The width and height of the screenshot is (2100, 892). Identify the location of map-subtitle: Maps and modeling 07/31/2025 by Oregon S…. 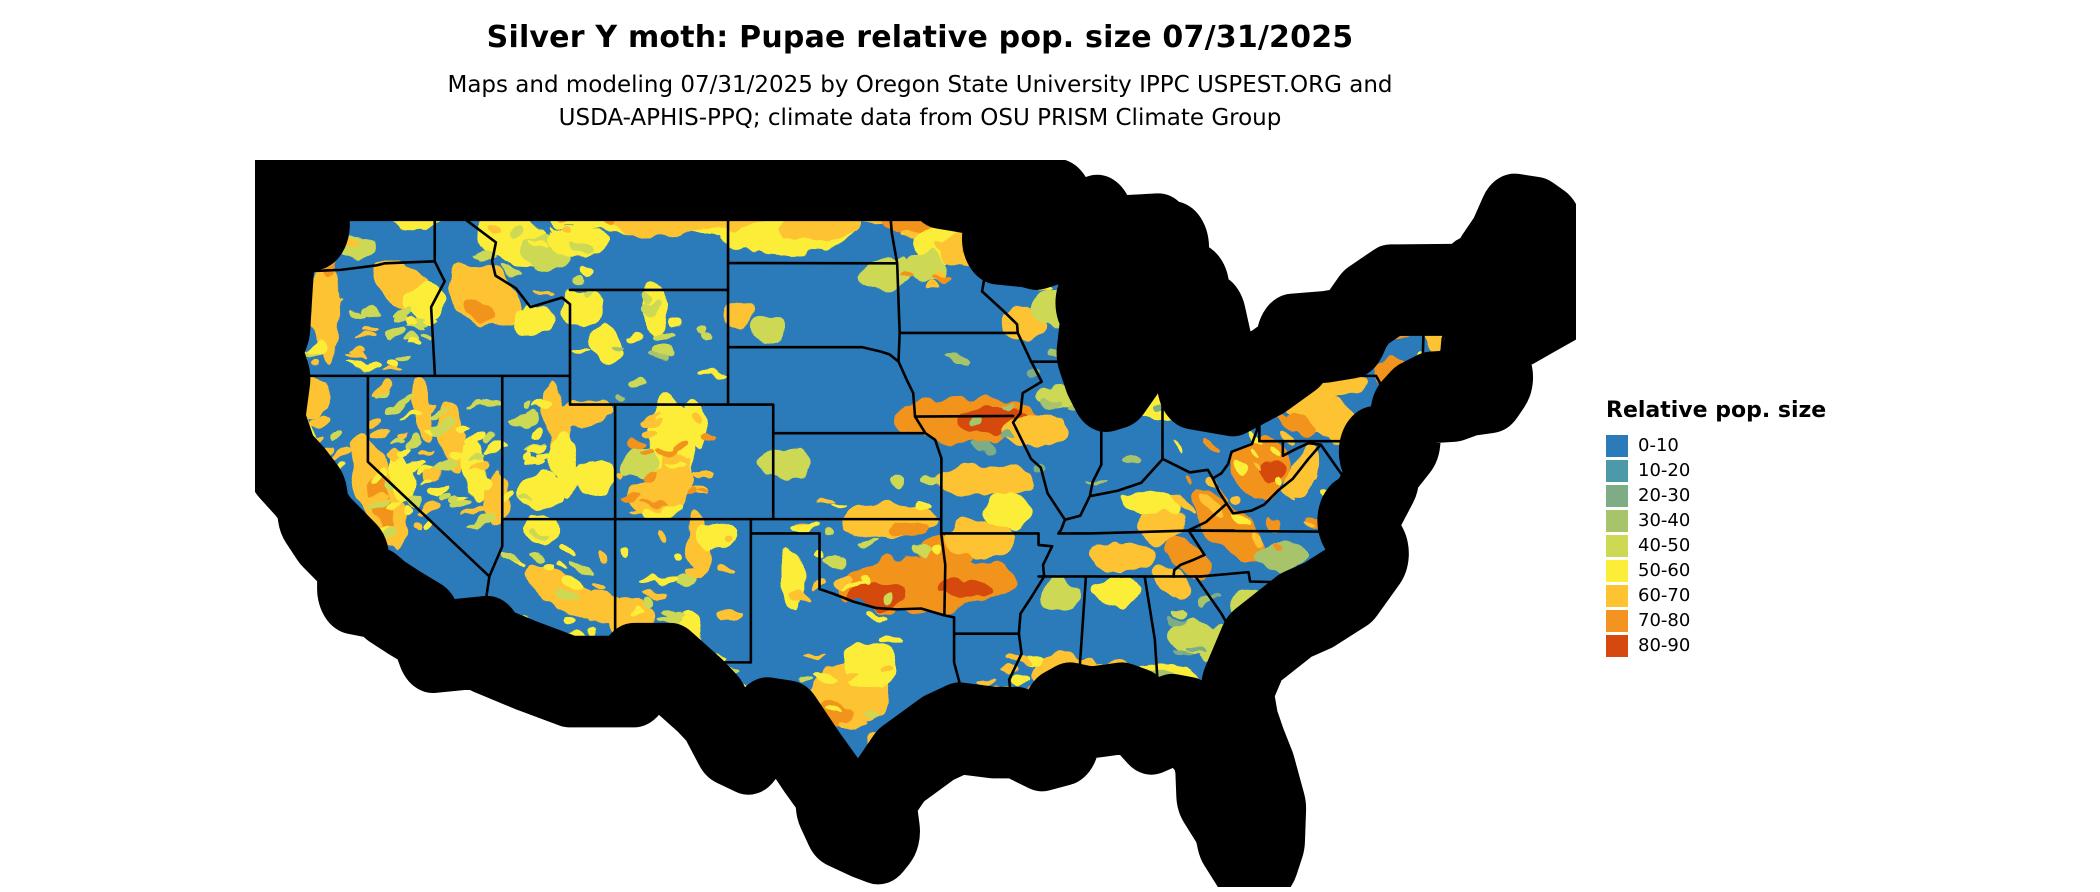
(920, 102).